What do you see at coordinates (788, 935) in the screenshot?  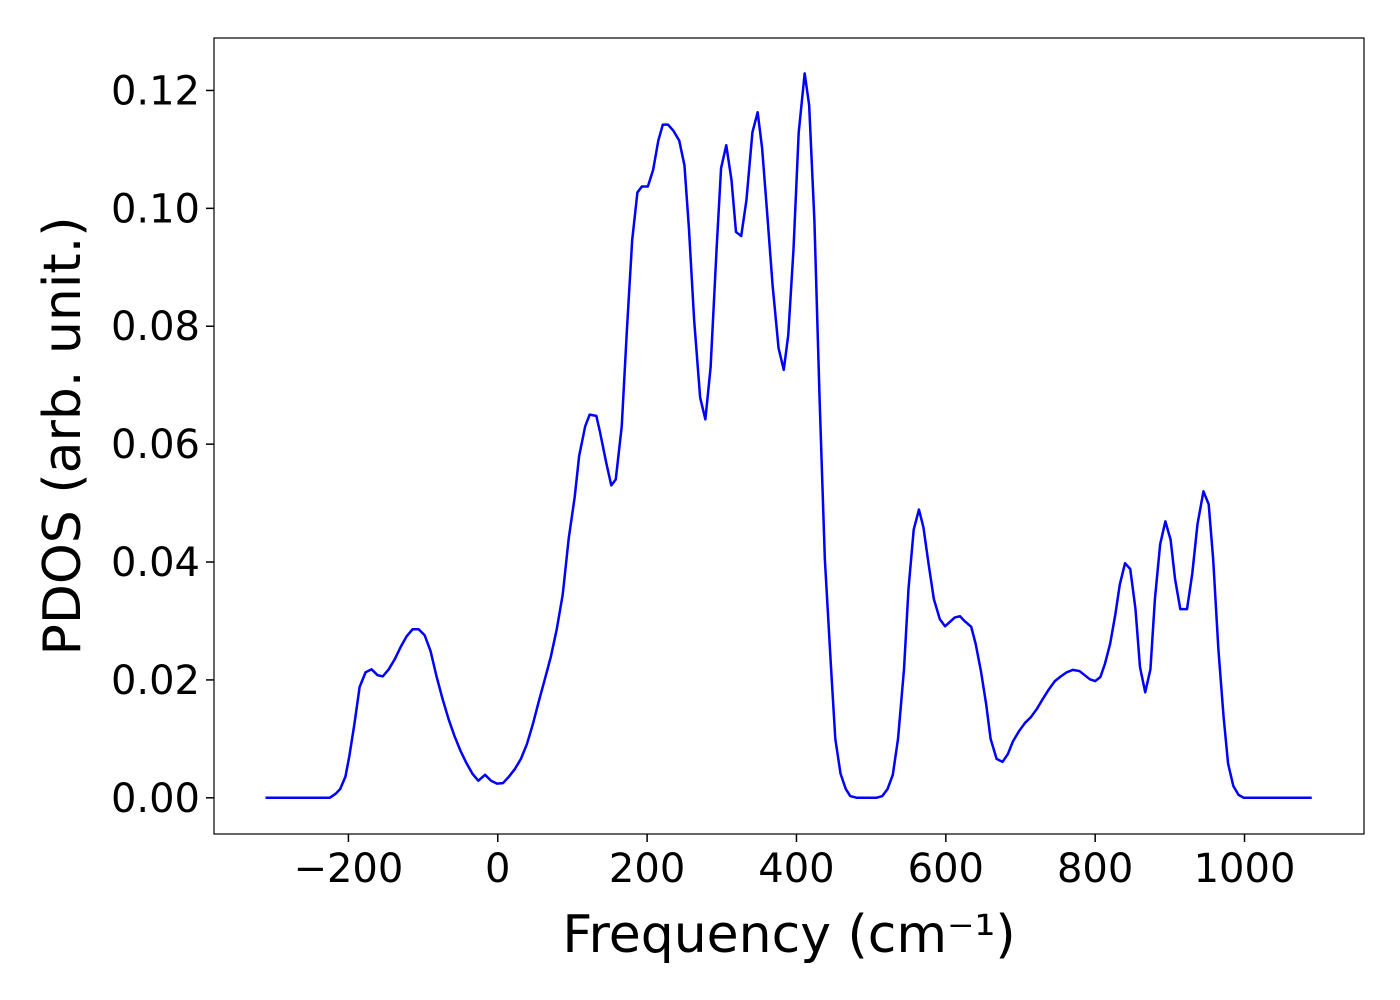 I see `x-axis-label: Frequency (cm⁻¹)` at bounding box center [788, 935].